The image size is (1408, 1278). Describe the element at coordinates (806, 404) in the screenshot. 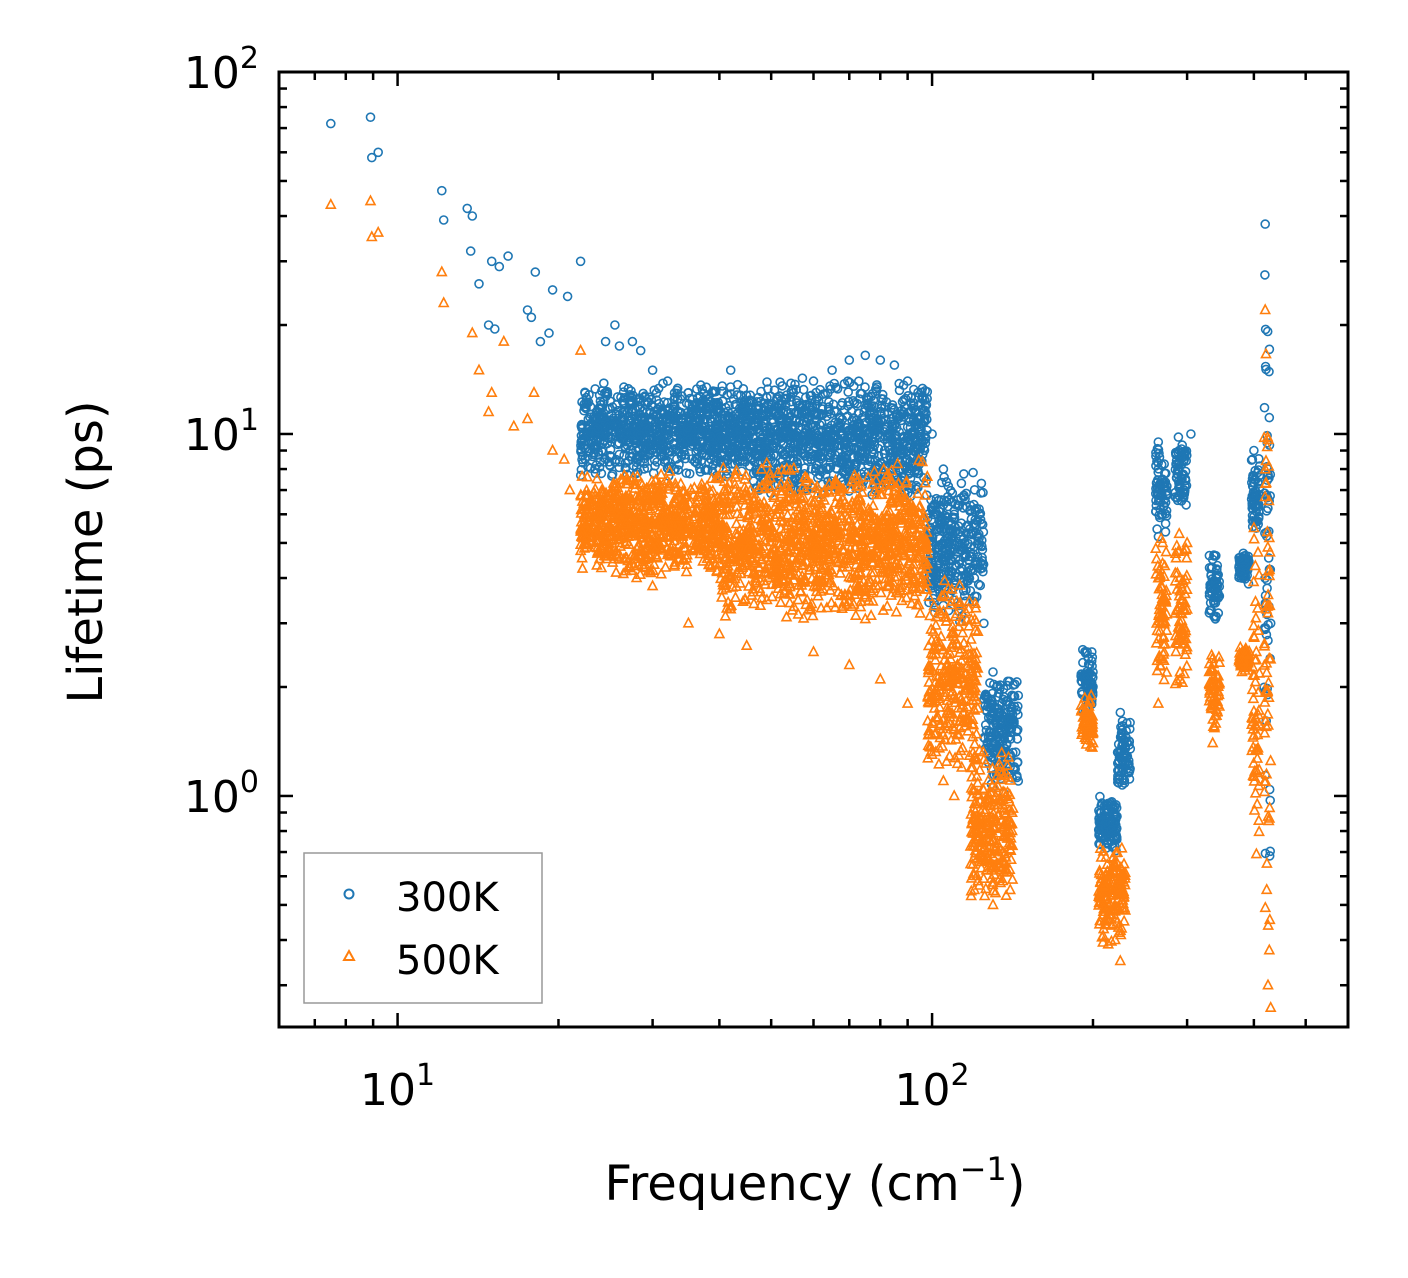

I see `point-300K-2059` at that location.